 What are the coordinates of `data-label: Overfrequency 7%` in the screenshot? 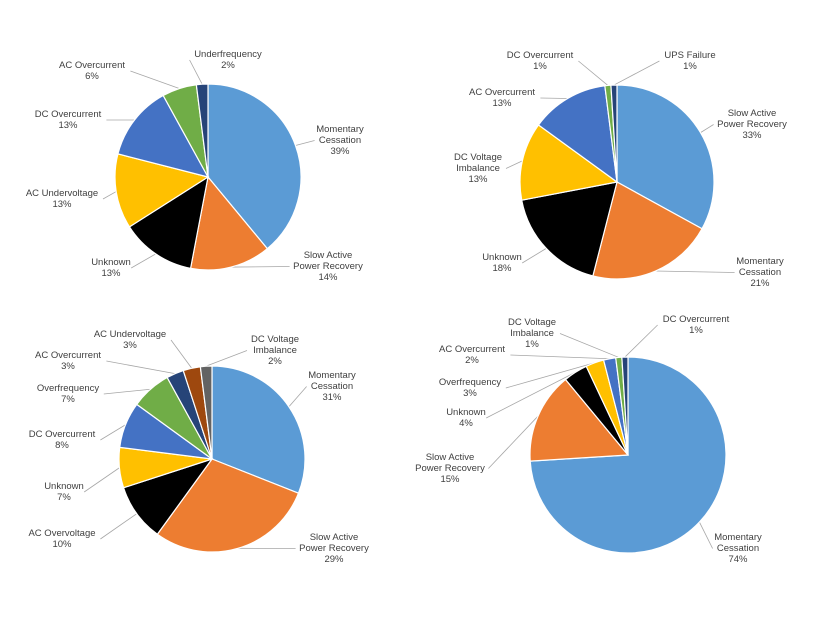 It's located at (68, 394).